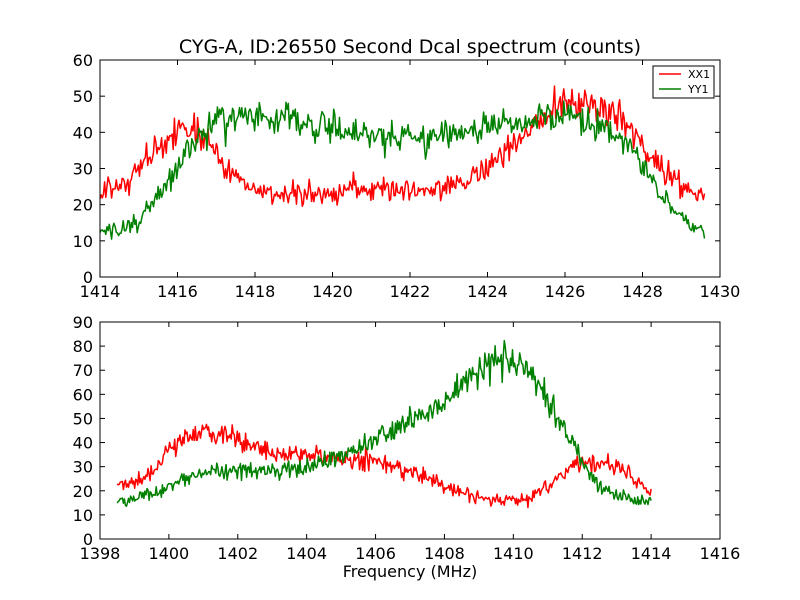 The width and height of the screenshot is (800, 600). I want to click on bottom-y-tick-label: 70, so click(83, 370).